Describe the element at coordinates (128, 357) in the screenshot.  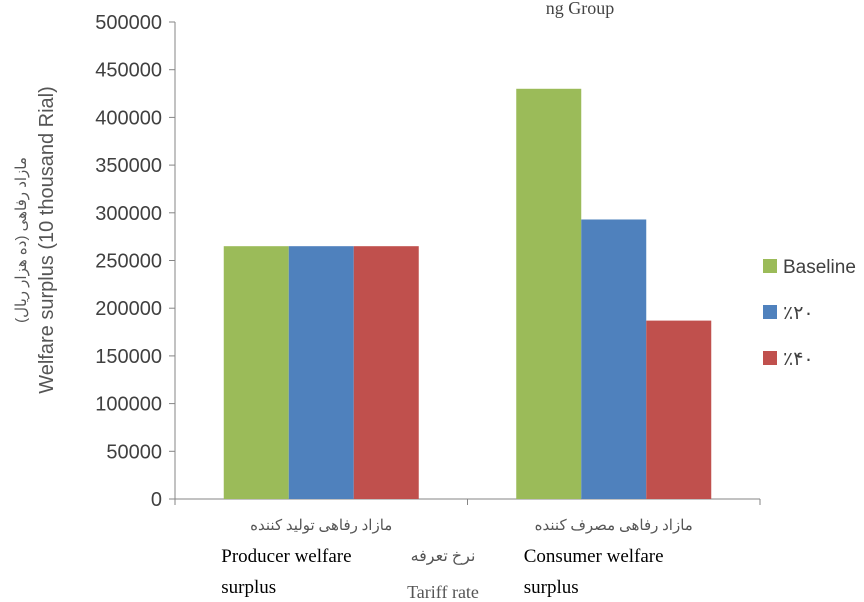
I see `y-tick-label: 150000` at that location.